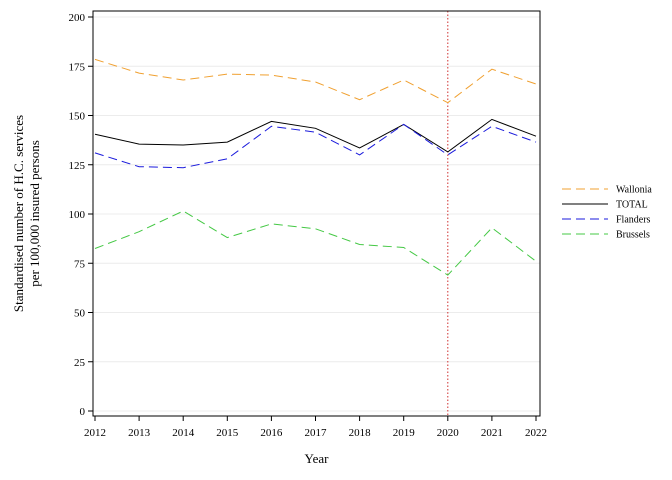 The height and width of the screenshot is (480, 672). What do you see at coordinates (536, 433) in the screenshot?
I see `x-tick-label: 2022` at bounding box center [536, 433].